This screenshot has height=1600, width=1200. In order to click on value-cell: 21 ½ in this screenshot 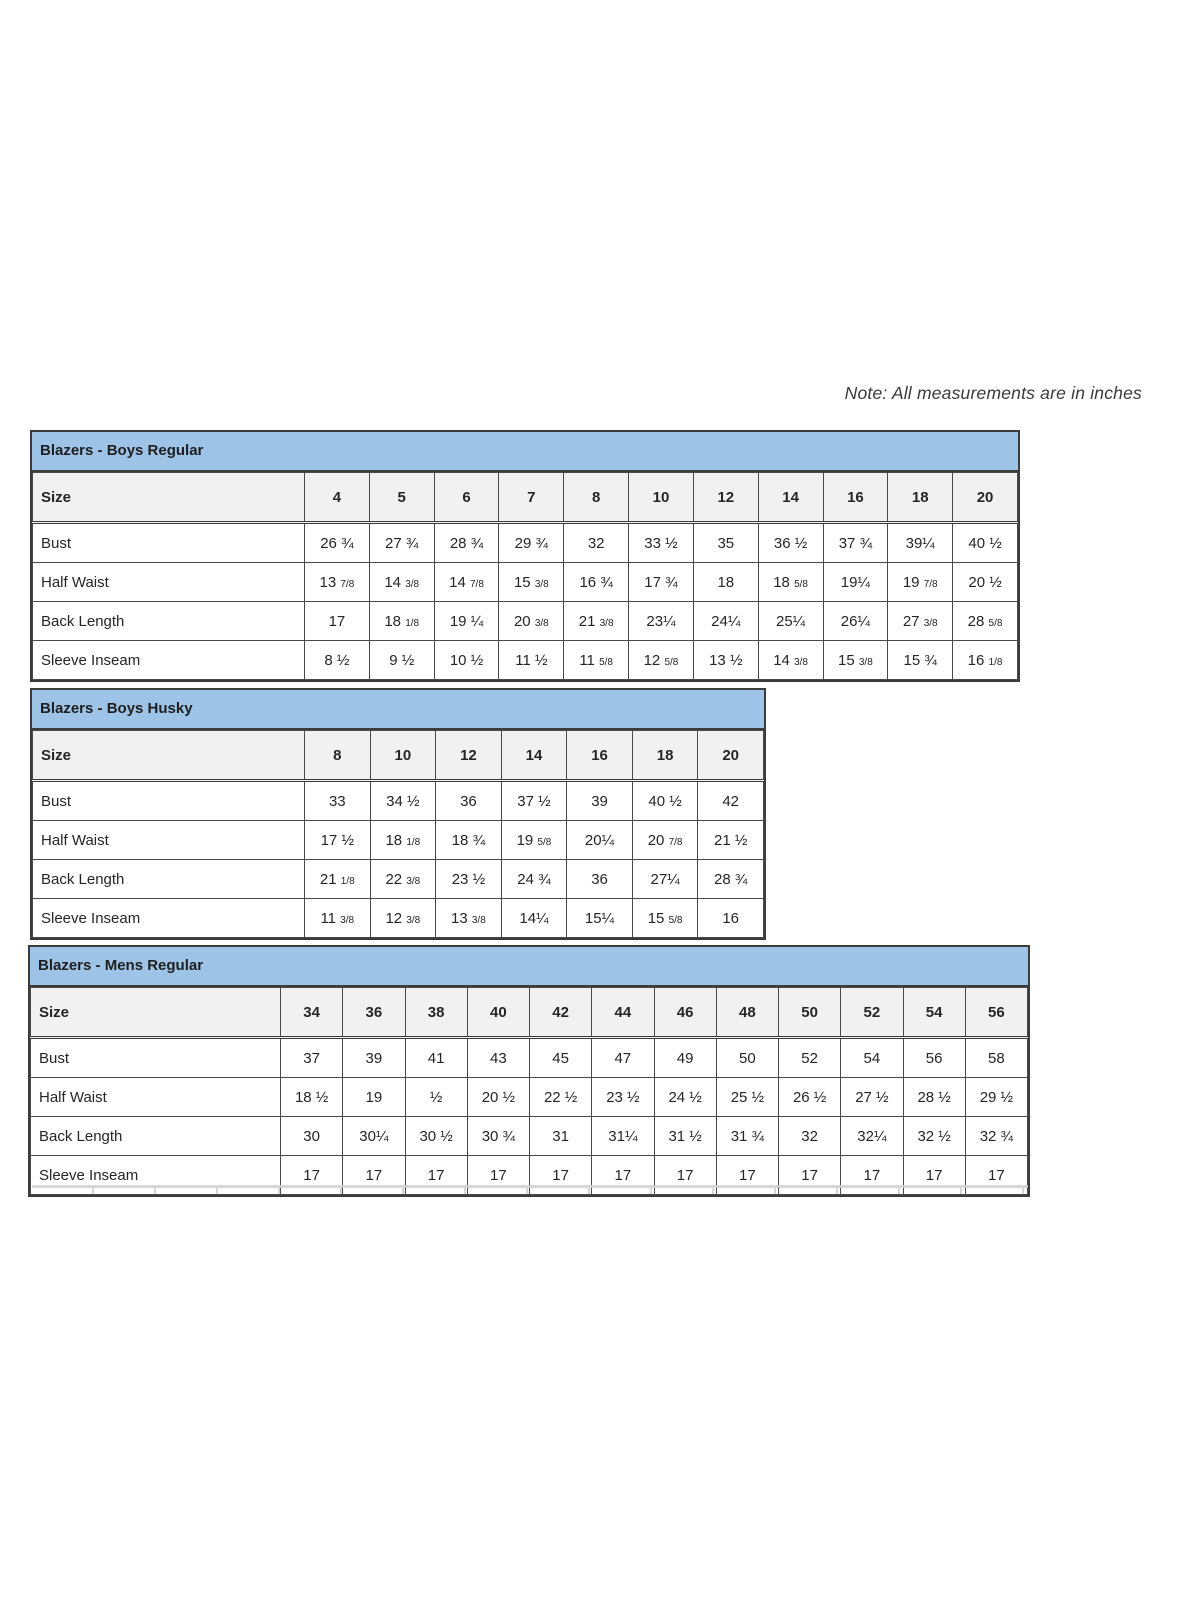, I will do `click(730, 840)`.